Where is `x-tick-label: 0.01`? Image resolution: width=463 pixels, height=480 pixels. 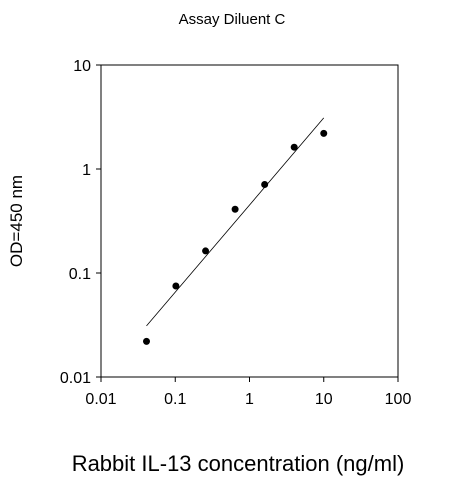 x-tick-label: 0.01 is located at coordinates (100, 399).